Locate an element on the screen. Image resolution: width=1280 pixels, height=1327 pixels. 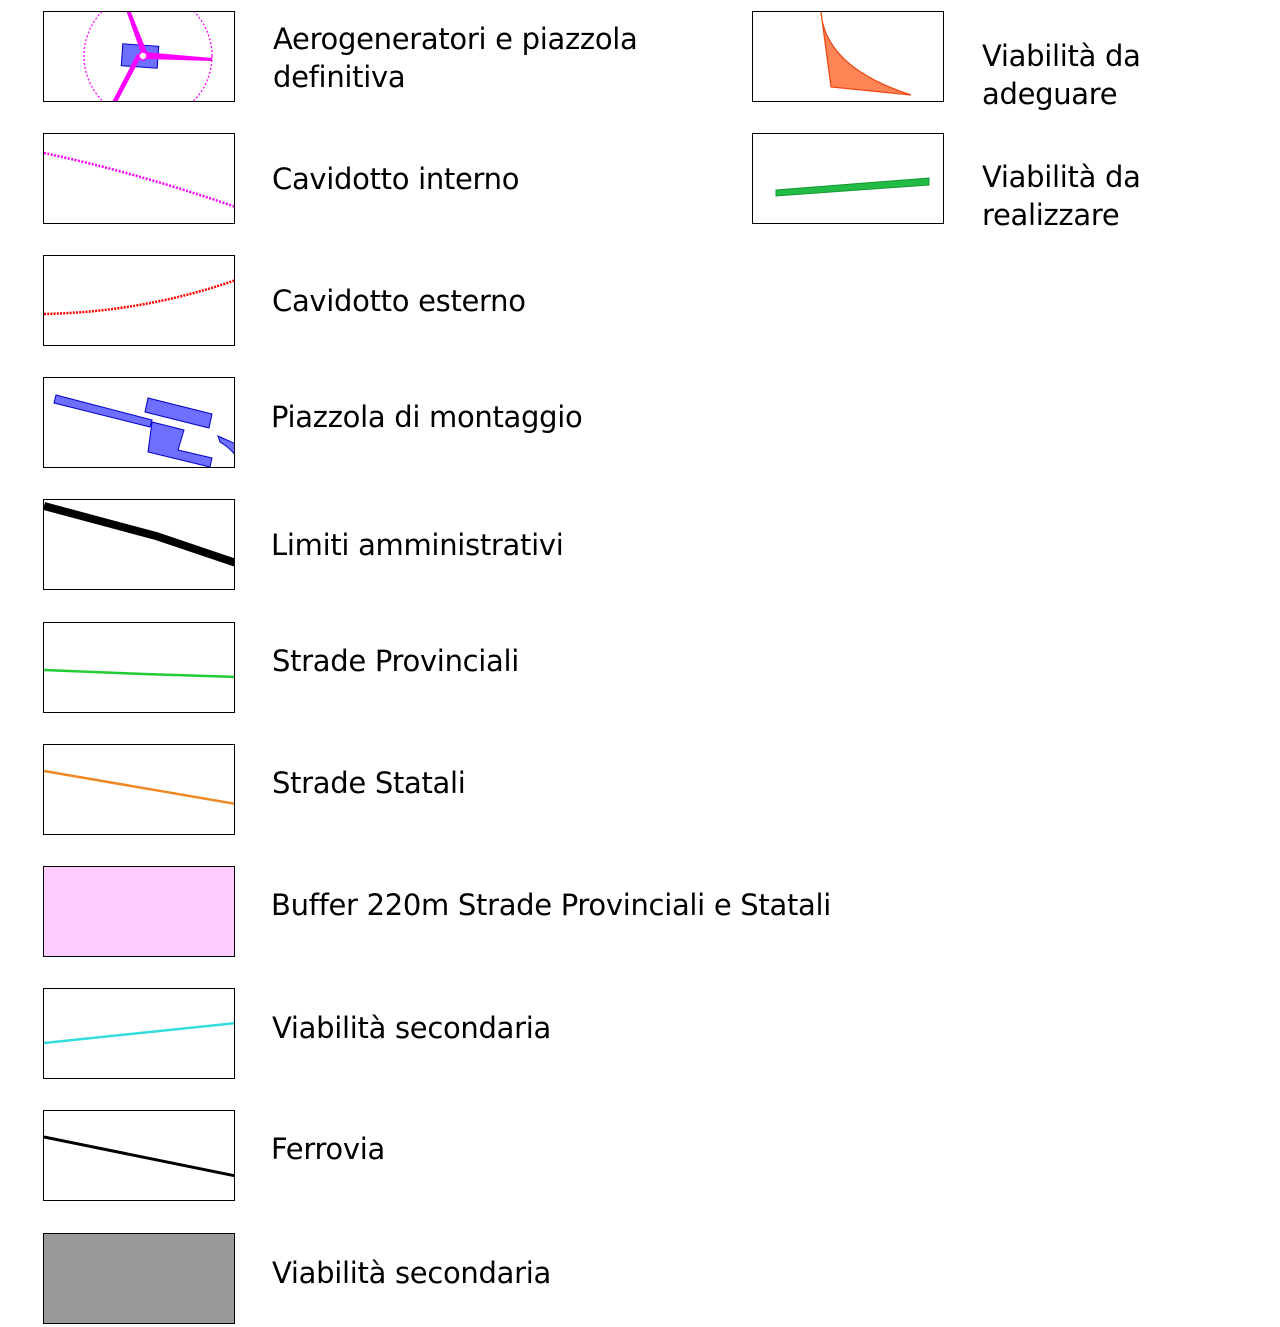
legend-swatch-limiti-amministrativi is located at coordinates (139, 544).